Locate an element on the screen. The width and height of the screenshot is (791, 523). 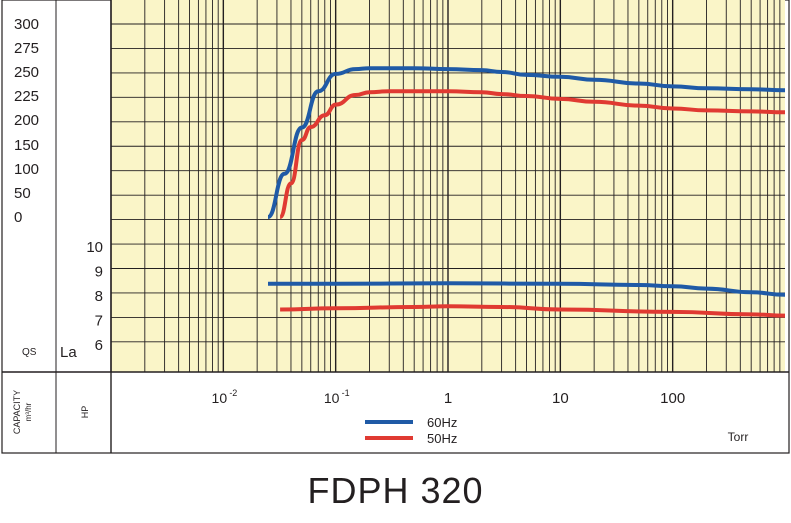
capacity-axis-label: QS is located at coordinates (29, 352).